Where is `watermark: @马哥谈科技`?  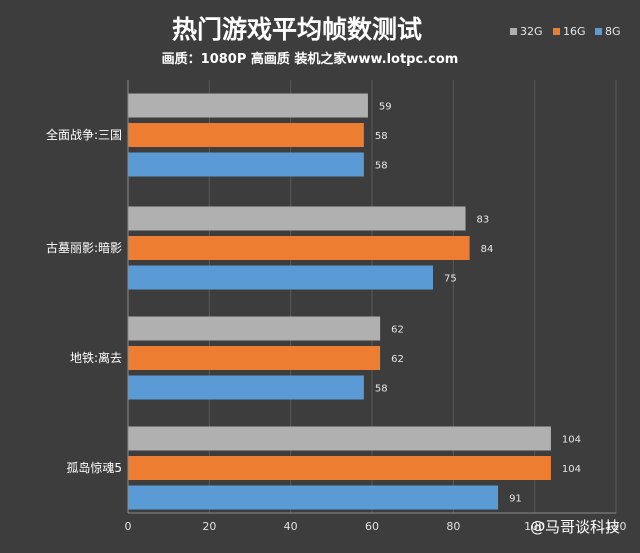 watermark: @马哥谈科技 is located at coordinates (575, 527).